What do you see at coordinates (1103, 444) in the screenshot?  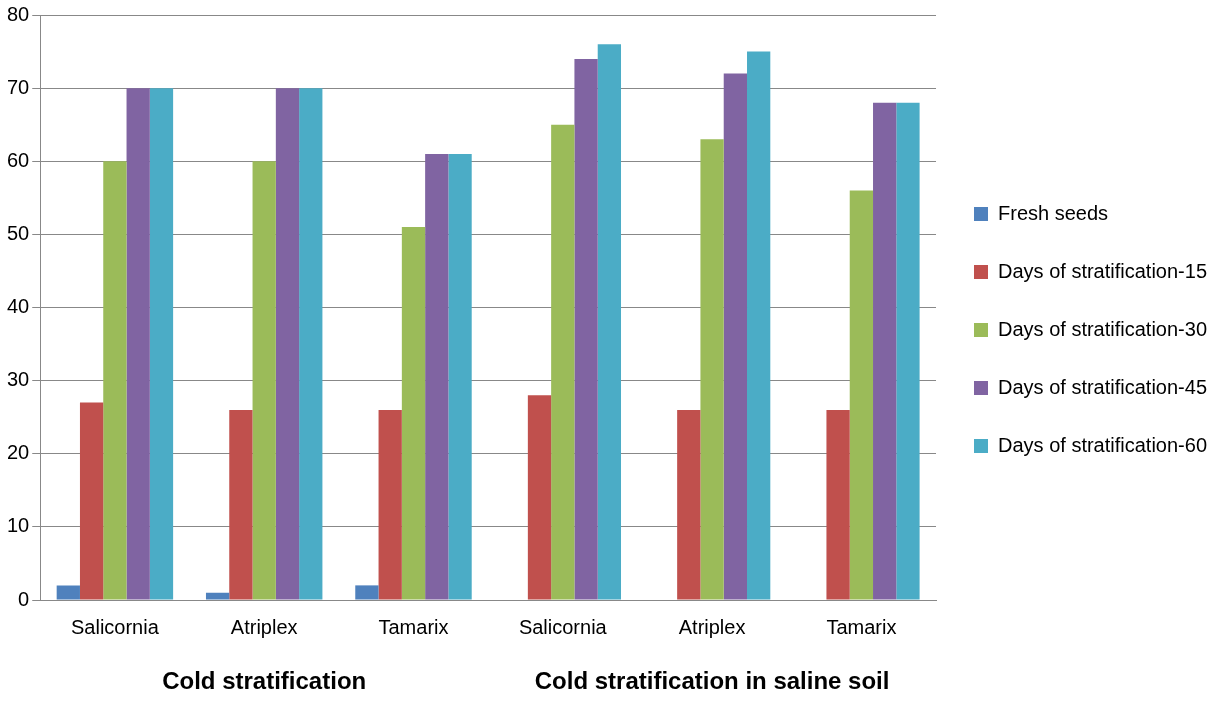 I see `legend-label: Days of stratification-60` at bounding box center [1103, 444].